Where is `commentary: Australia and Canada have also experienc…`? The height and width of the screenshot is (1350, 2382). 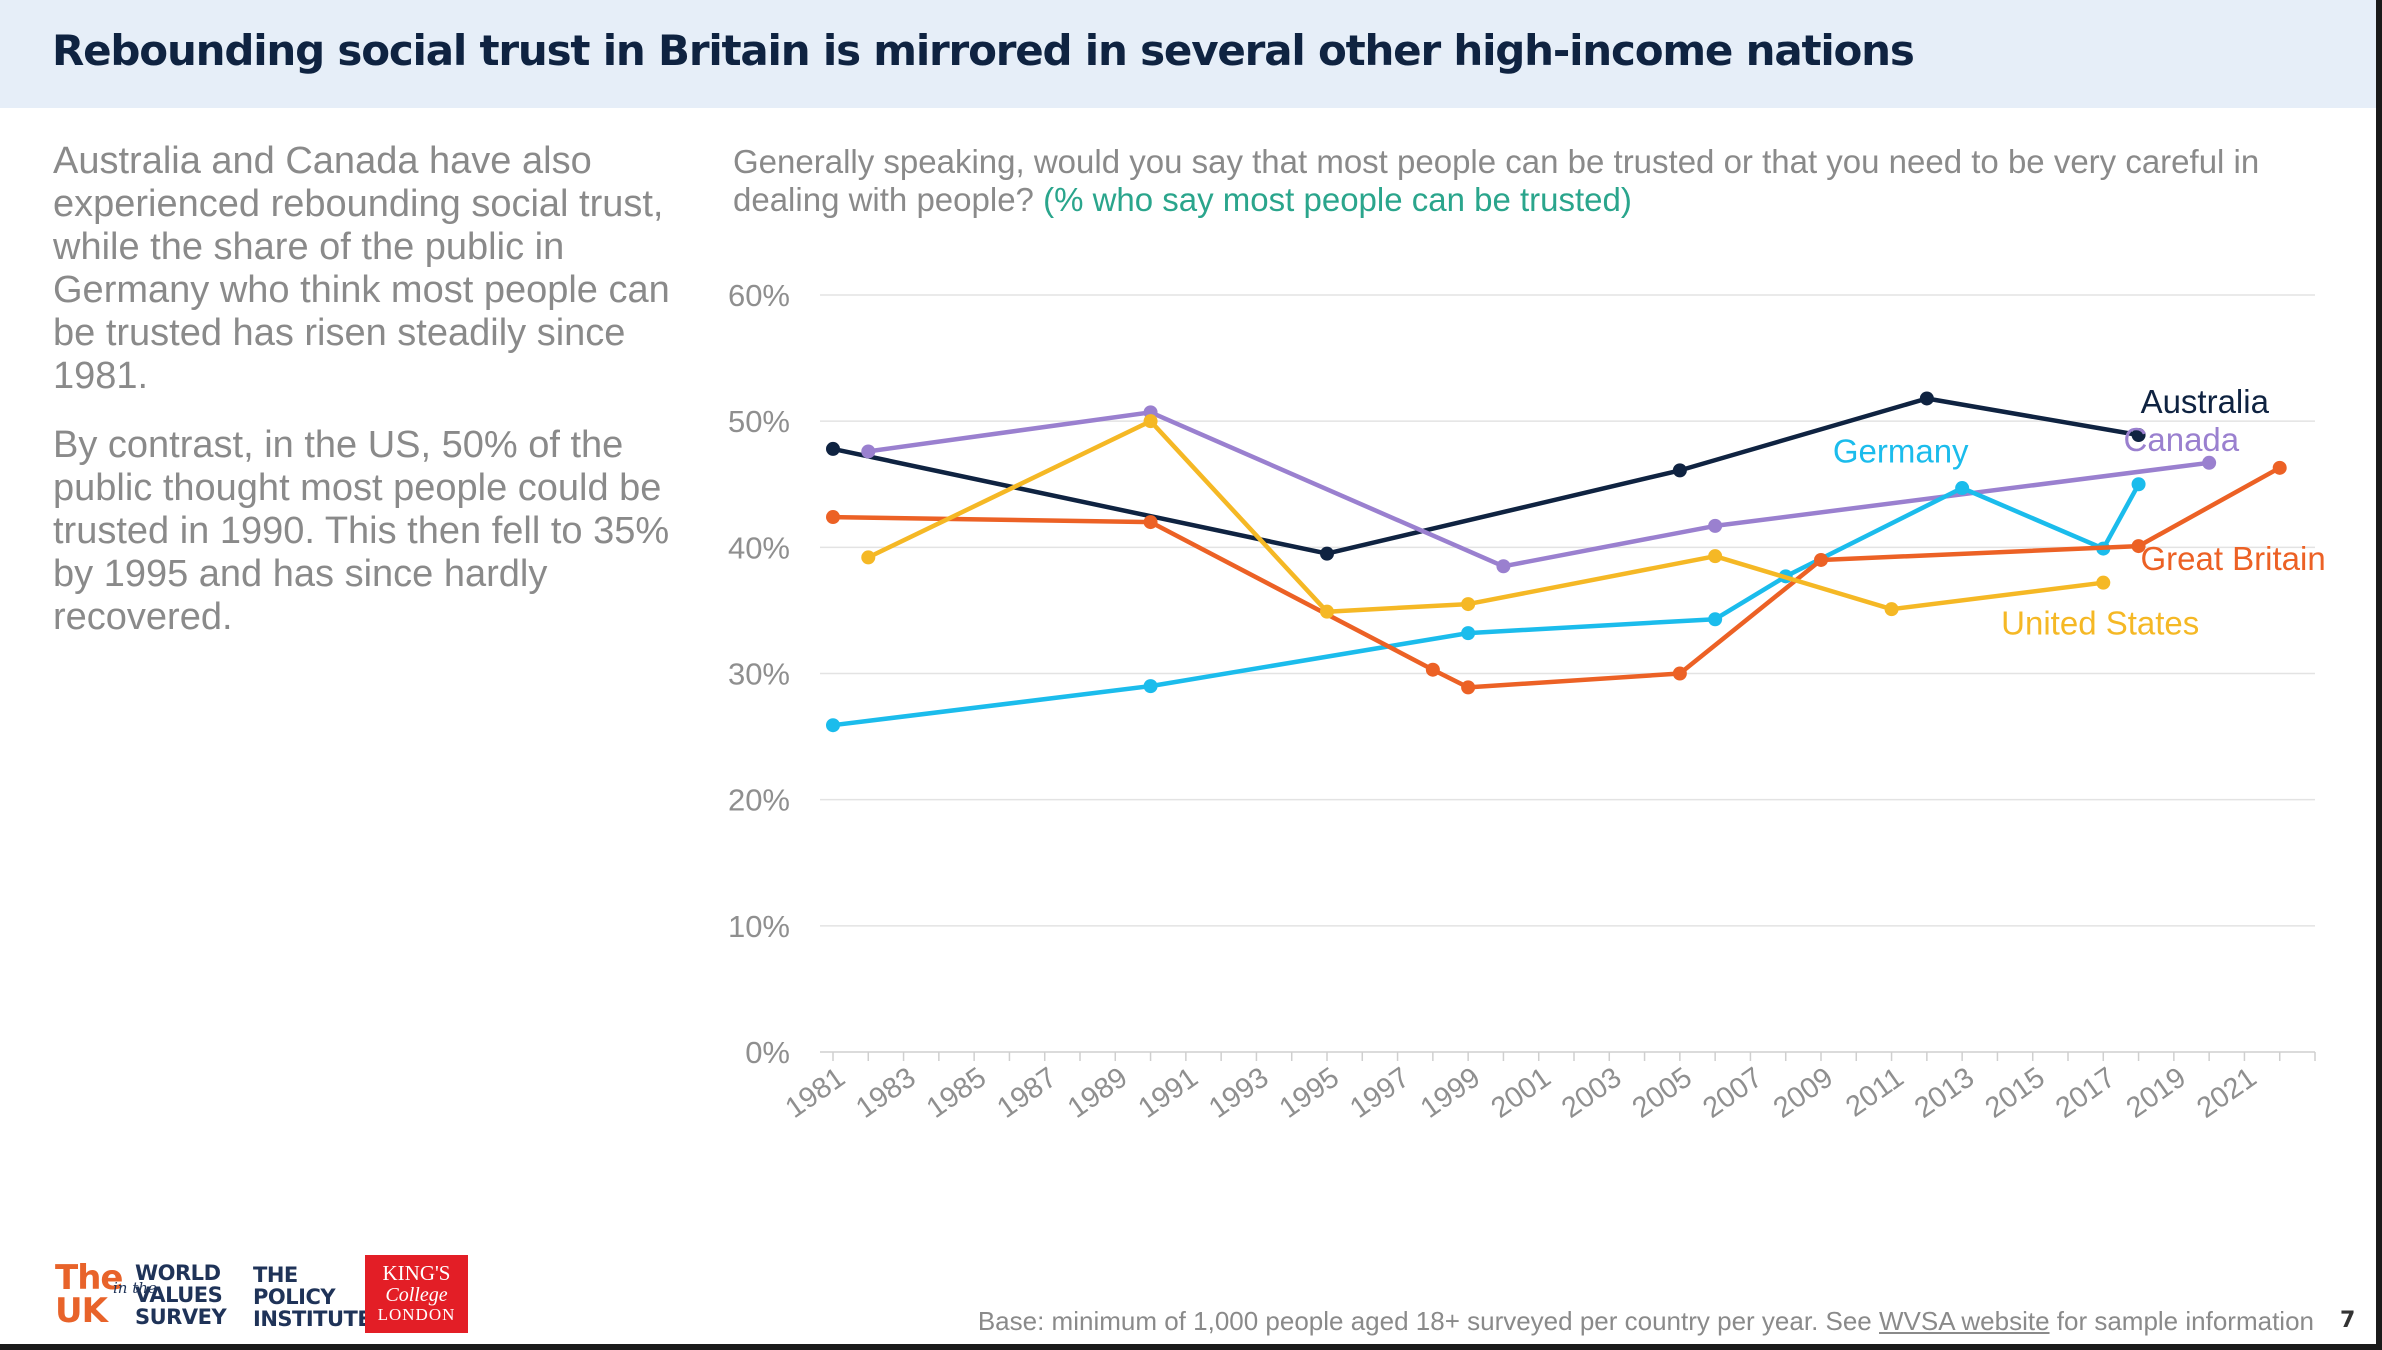 commentary: Australia and Canada have also experienc… is located at coordinates (363, 402).